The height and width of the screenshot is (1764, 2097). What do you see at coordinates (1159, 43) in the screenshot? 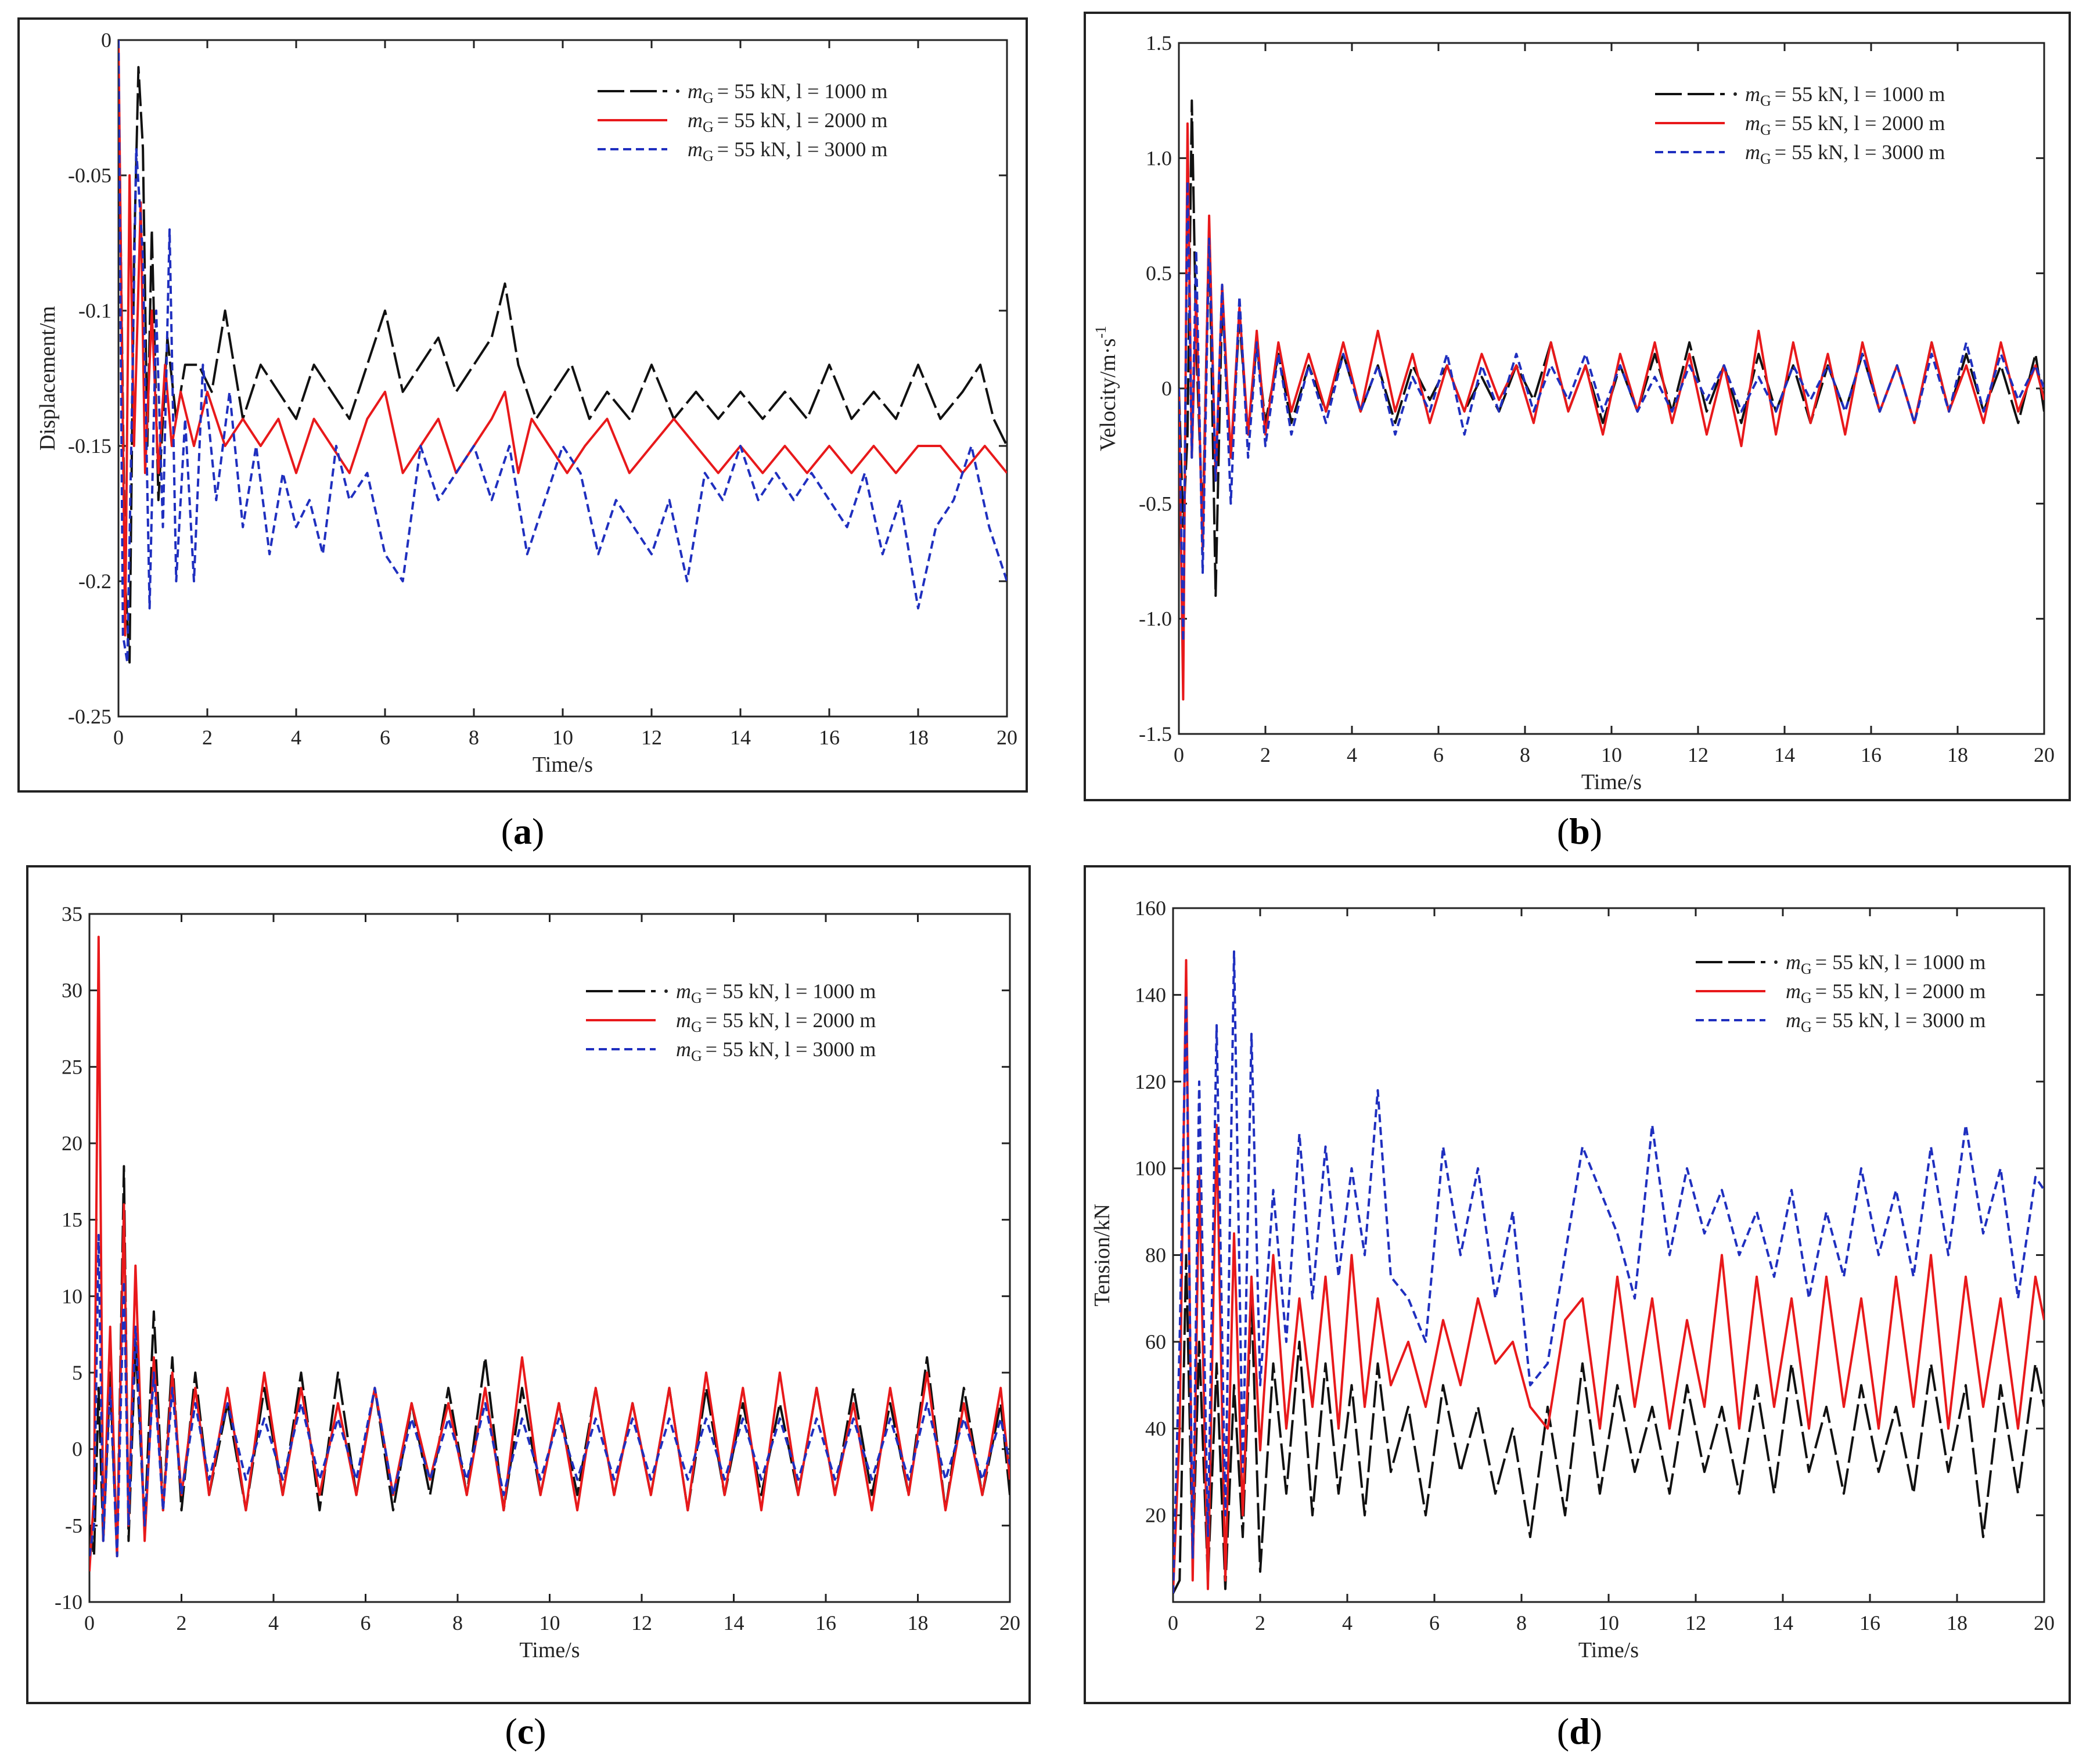
I see `y-tick-label: 1.5` at bounding box center [1159, 43].